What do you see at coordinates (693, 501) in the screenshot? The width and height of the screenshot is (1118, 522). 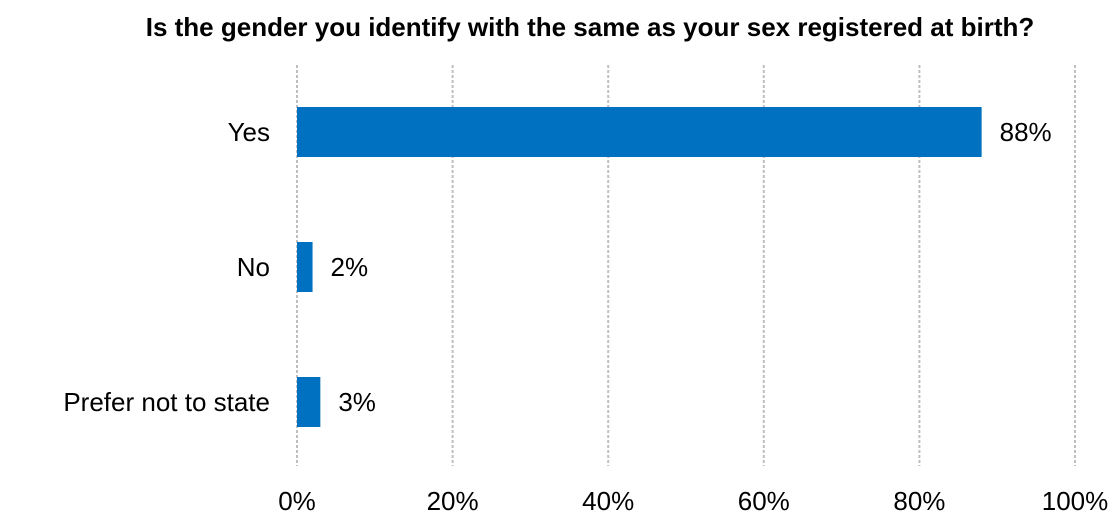 I see `x-axis-tick-labels: 0% 20% 40% 60% 80% 100%` at bounding box center [693, 501].